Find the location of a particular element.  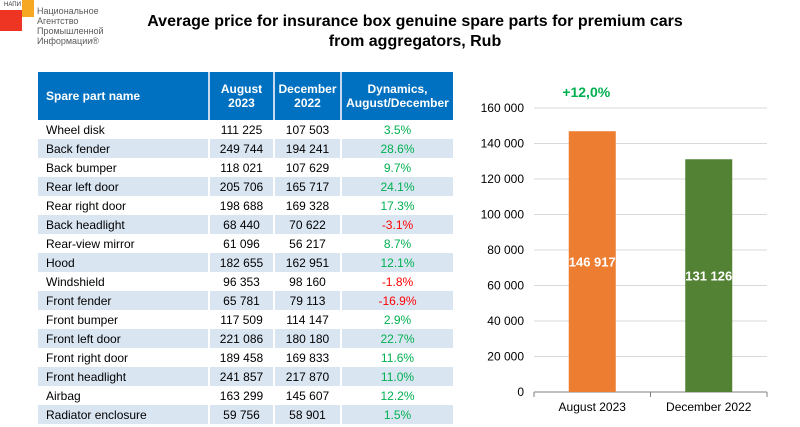

cell-dynamics: 12.1% is located at coordinates (396, 262).